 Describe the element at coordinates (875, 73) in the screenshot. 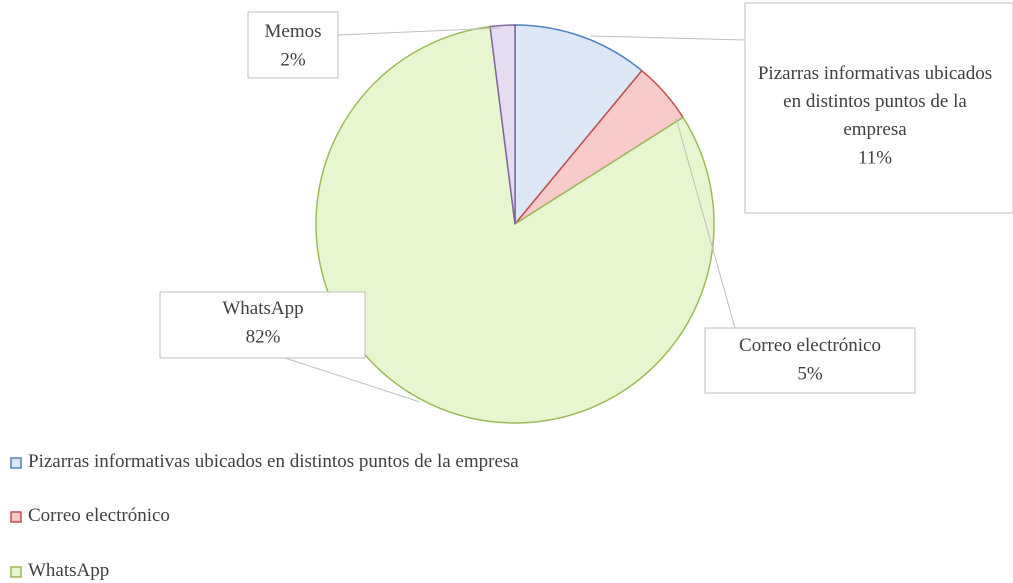

I see `line: Pizarras informativas ubicados` at that location.